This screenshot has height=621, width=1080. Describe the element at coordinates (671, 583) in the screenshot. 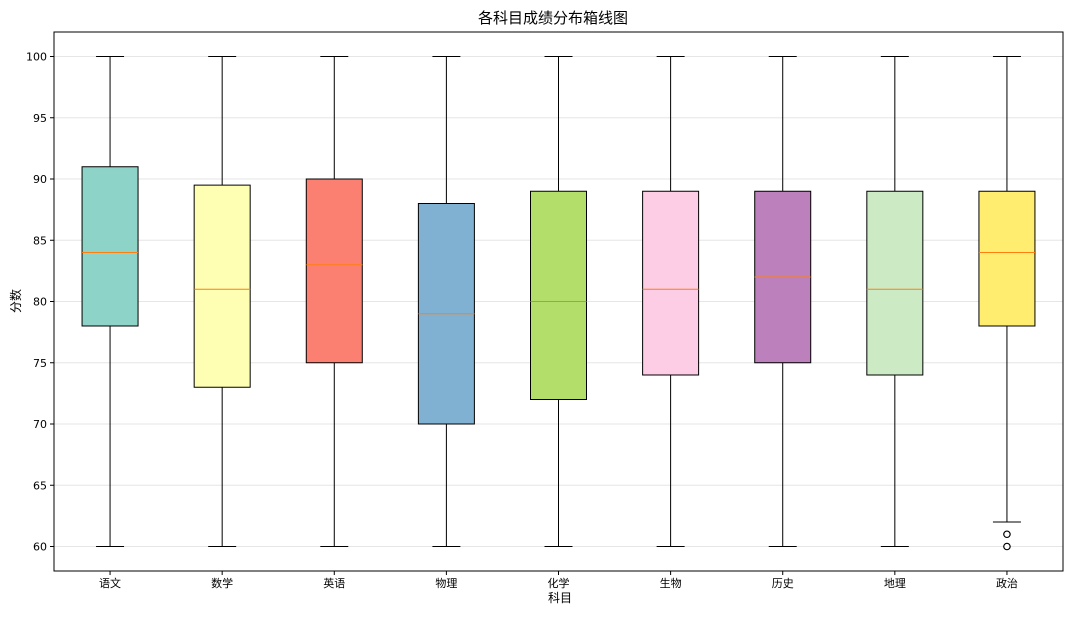

I see `x-tick-label: 生物` at that location.